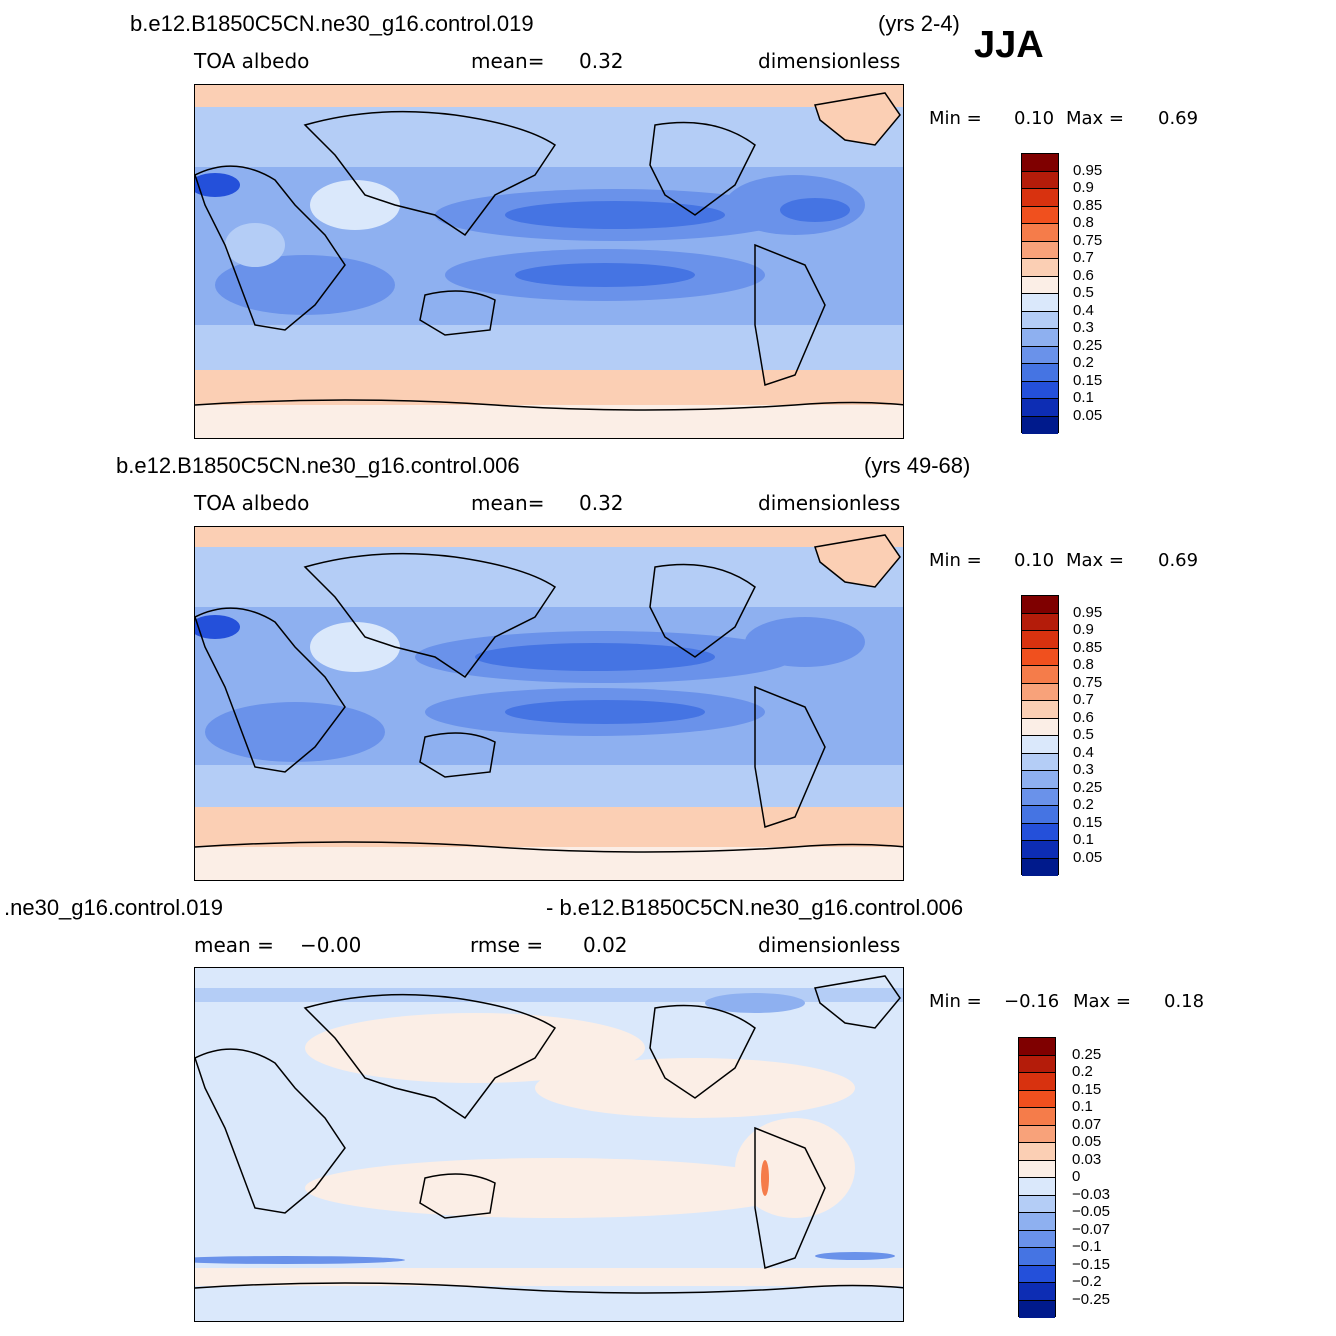 The image size is (1336, 1336). What do you see at coordinates (1091, 1194) in the screenshot?
I see `colorbar-tick-label: −0.03` at bounding box center [1091, 1194].